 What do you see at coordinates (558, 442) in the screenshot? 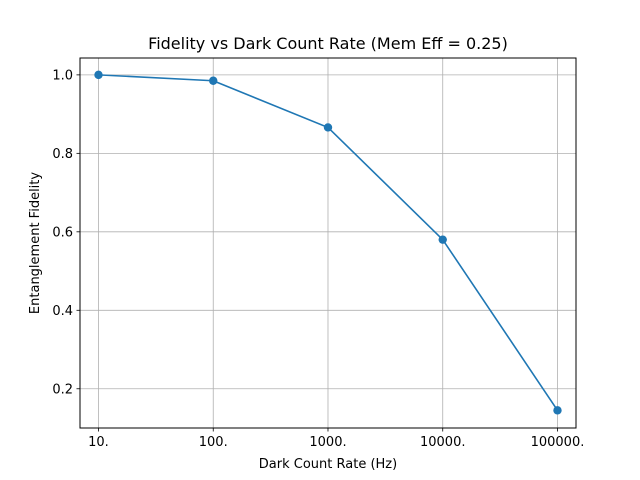
I see `x-tick-label: 100000.` at bounding box center [558, 442].